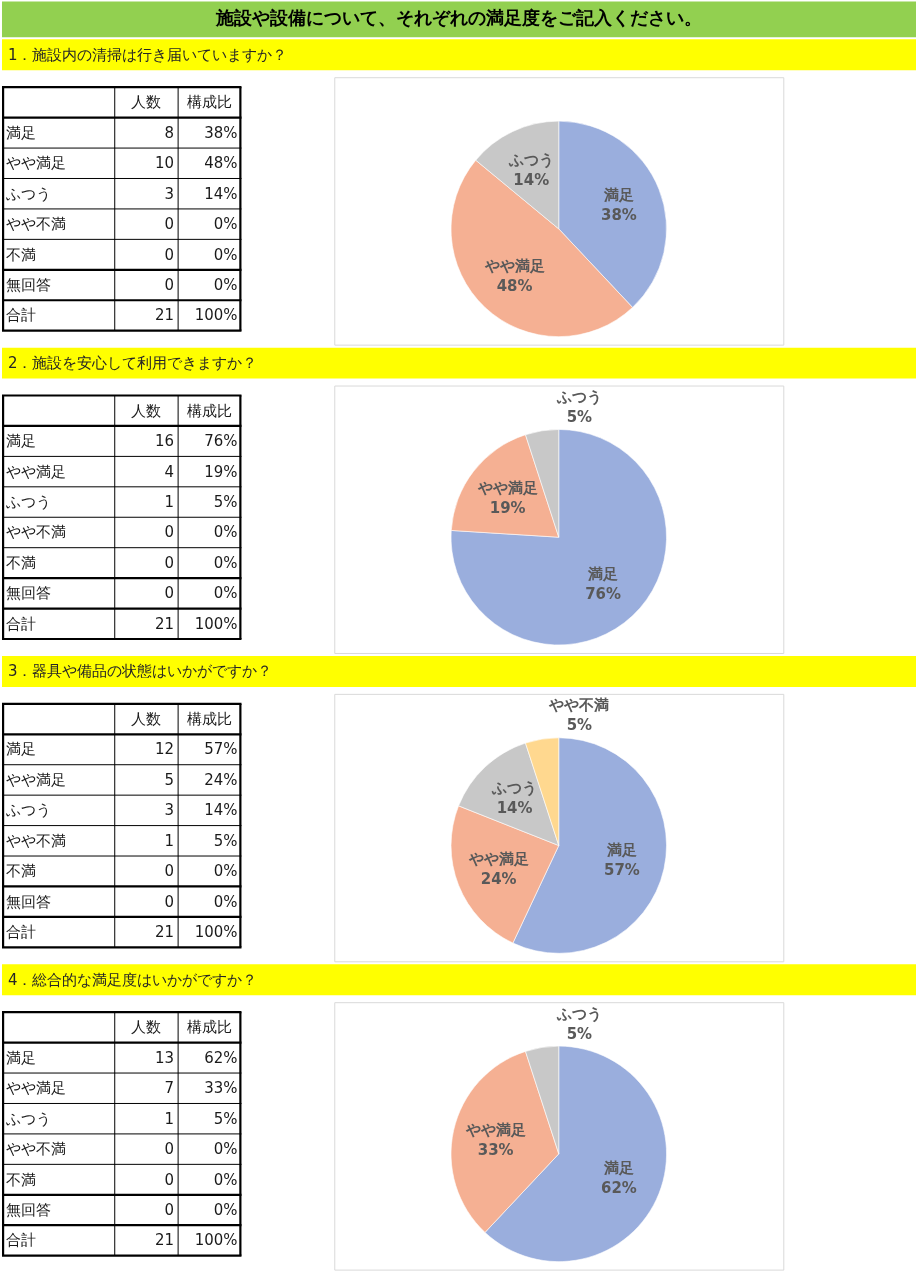 The width and height of the screenshot is (916, 1271). Describe the element at coordinates (221, 471) in the screenshot. I see `data-label: 19%` at that location.